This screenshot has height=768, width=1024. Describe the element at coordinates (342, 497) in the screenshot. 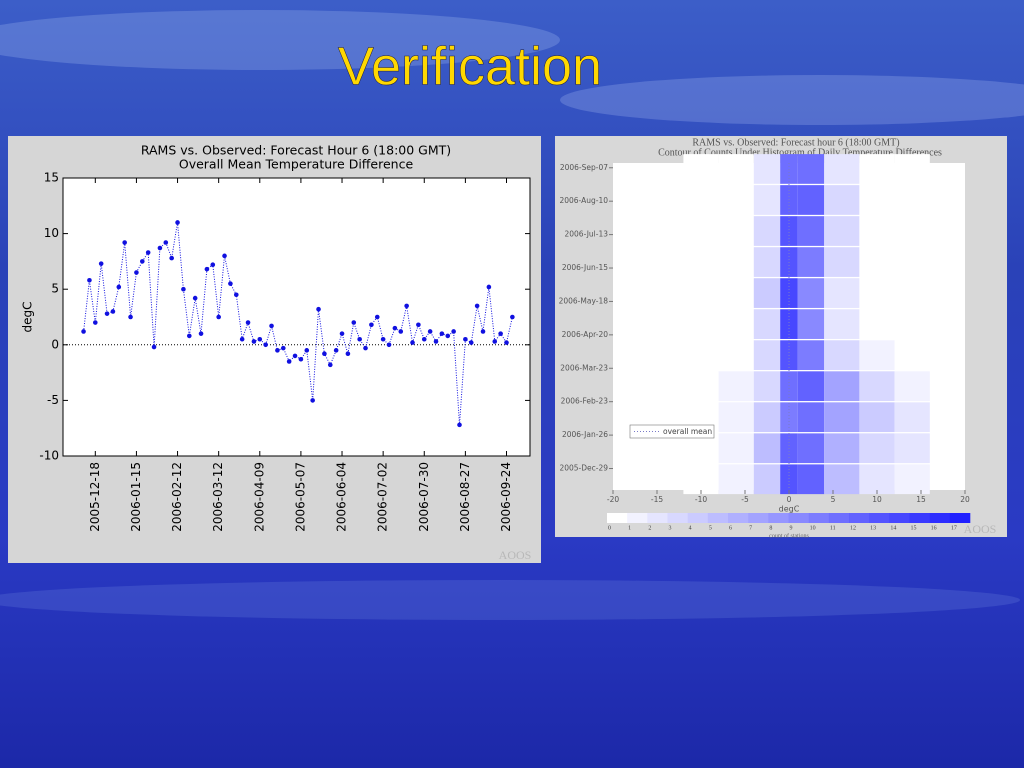

I see `x-tick-label: 2006-06-04` at that location.